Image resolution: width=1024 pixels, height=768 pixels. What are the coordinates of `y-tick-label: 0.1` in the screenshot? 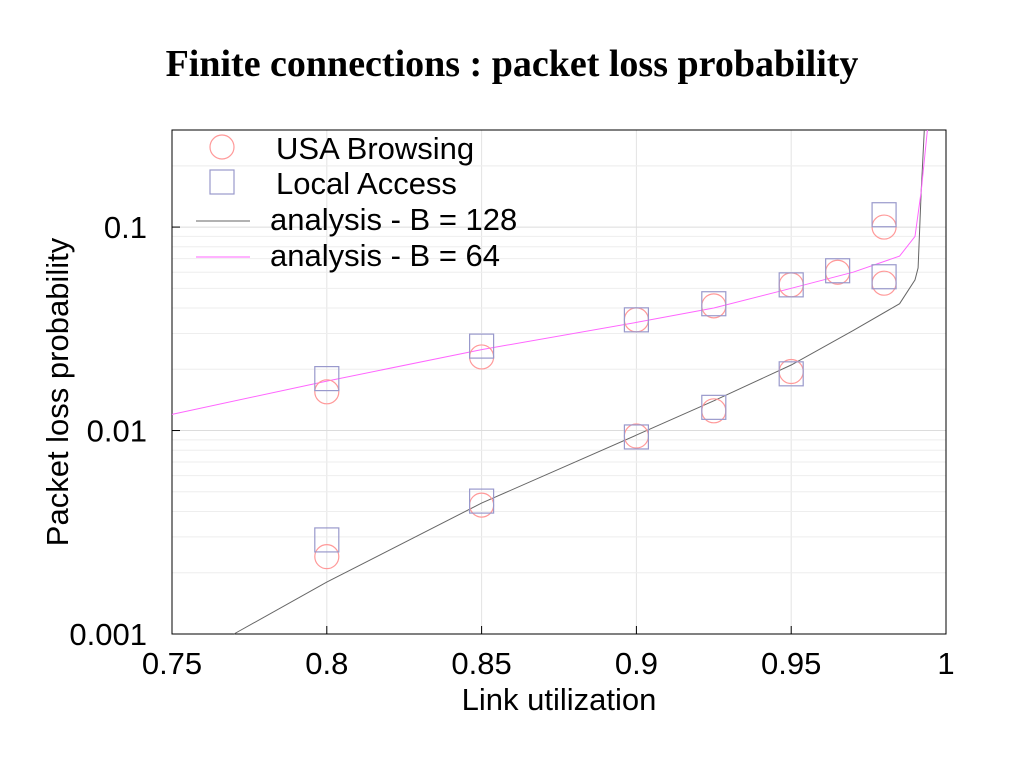 It's located at (125, 227).